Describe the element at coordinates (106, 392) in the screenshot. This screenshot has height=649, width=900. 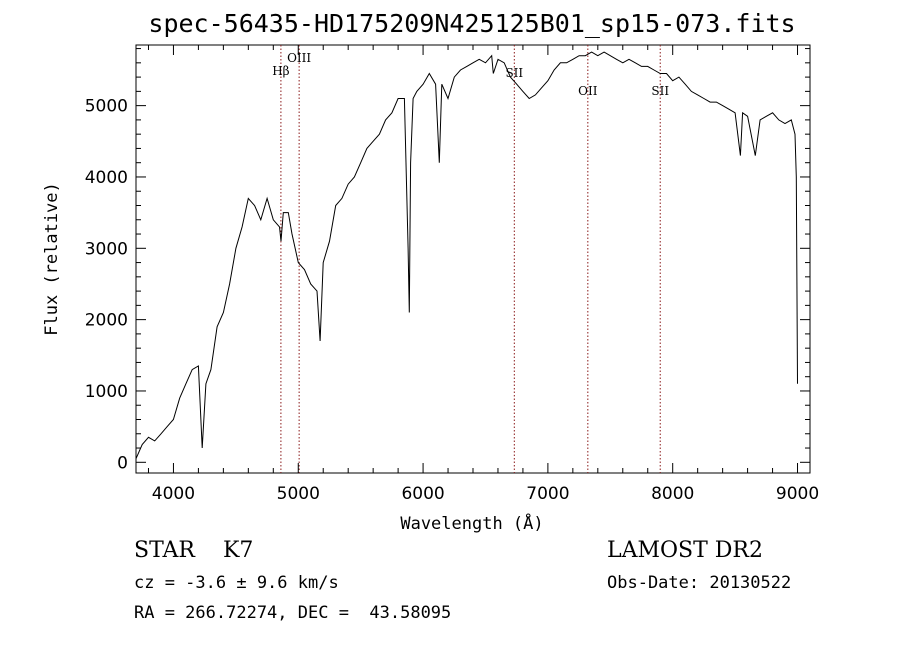
I see `y-tick-label: 1000` at that location.